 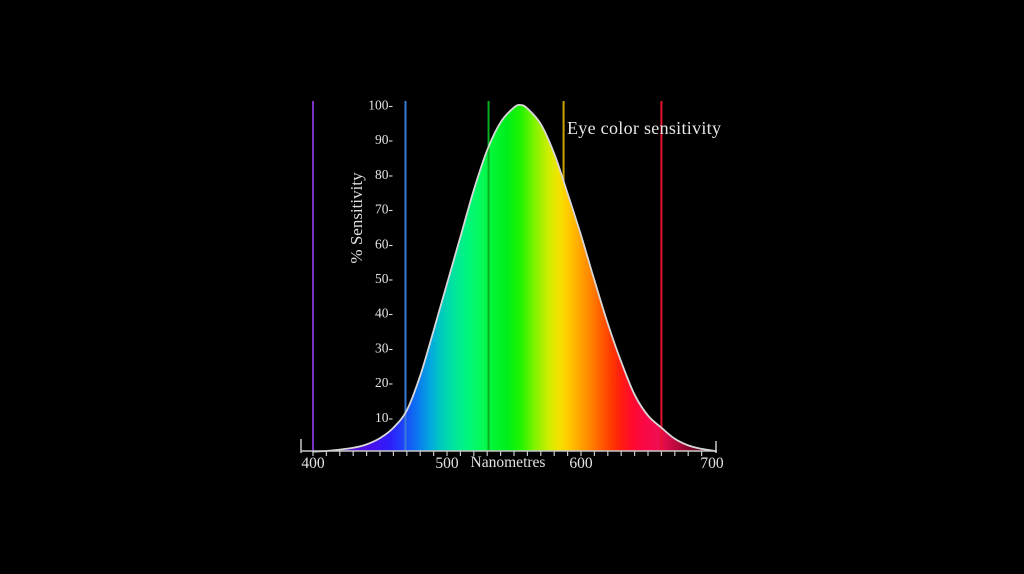 I want to click on x-axis-unit-label: Nanometres, so click(x=508, y=462).